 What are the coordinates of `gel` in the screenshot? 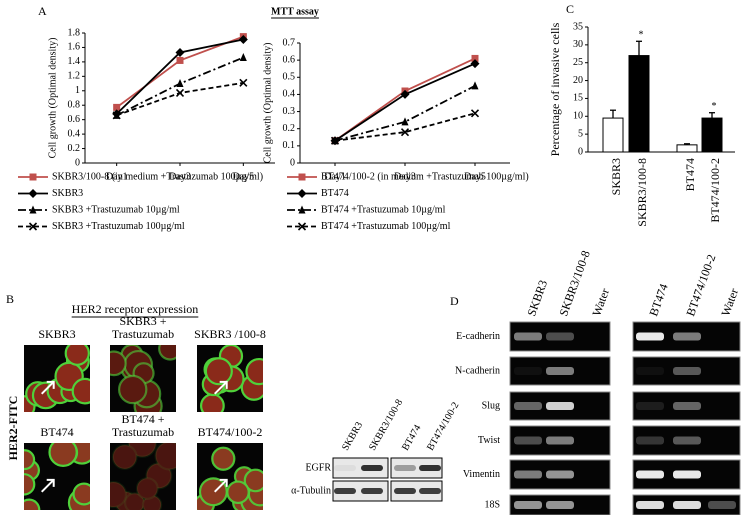 It's located at (686, 406).